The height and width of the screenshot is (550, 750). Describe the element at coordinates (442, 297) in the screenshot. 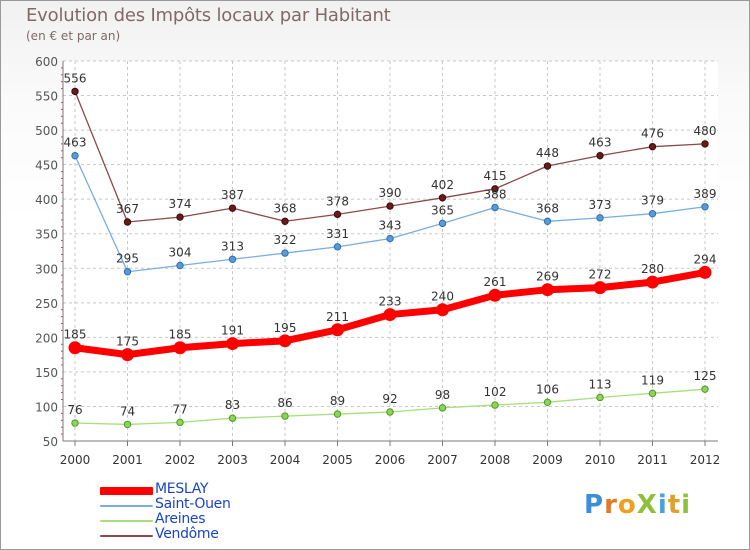

I see `data-label: 240` at that location.